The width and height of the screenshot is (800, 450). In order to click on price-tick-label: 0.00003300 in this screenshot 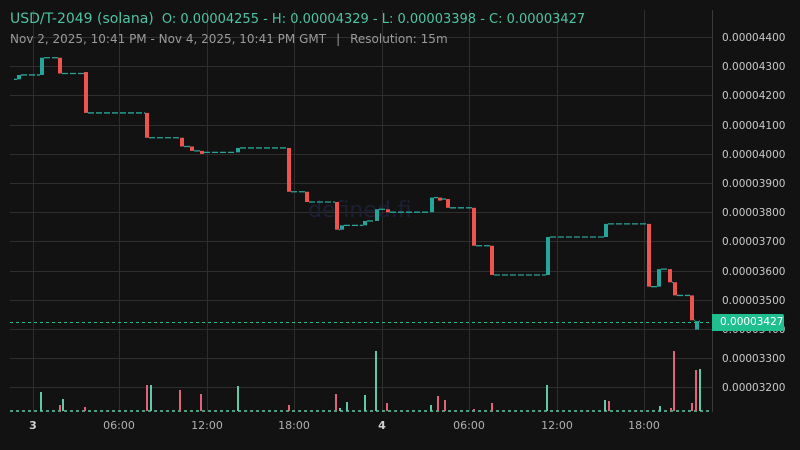, I will do `click(754, 358)`.